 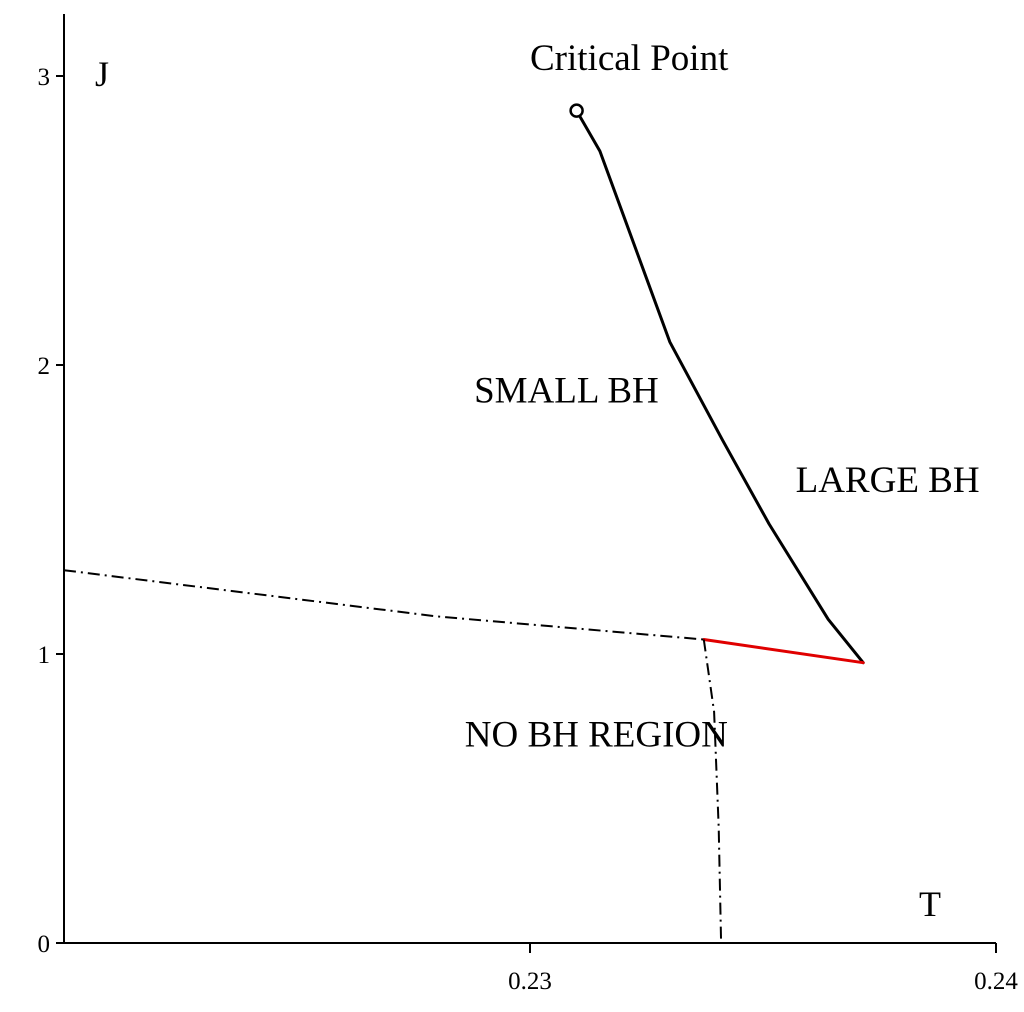 What do you see at coordinates (102, 74) in the screenshot?
I see `y-axis-label: J` at bounding box center [102, 74].